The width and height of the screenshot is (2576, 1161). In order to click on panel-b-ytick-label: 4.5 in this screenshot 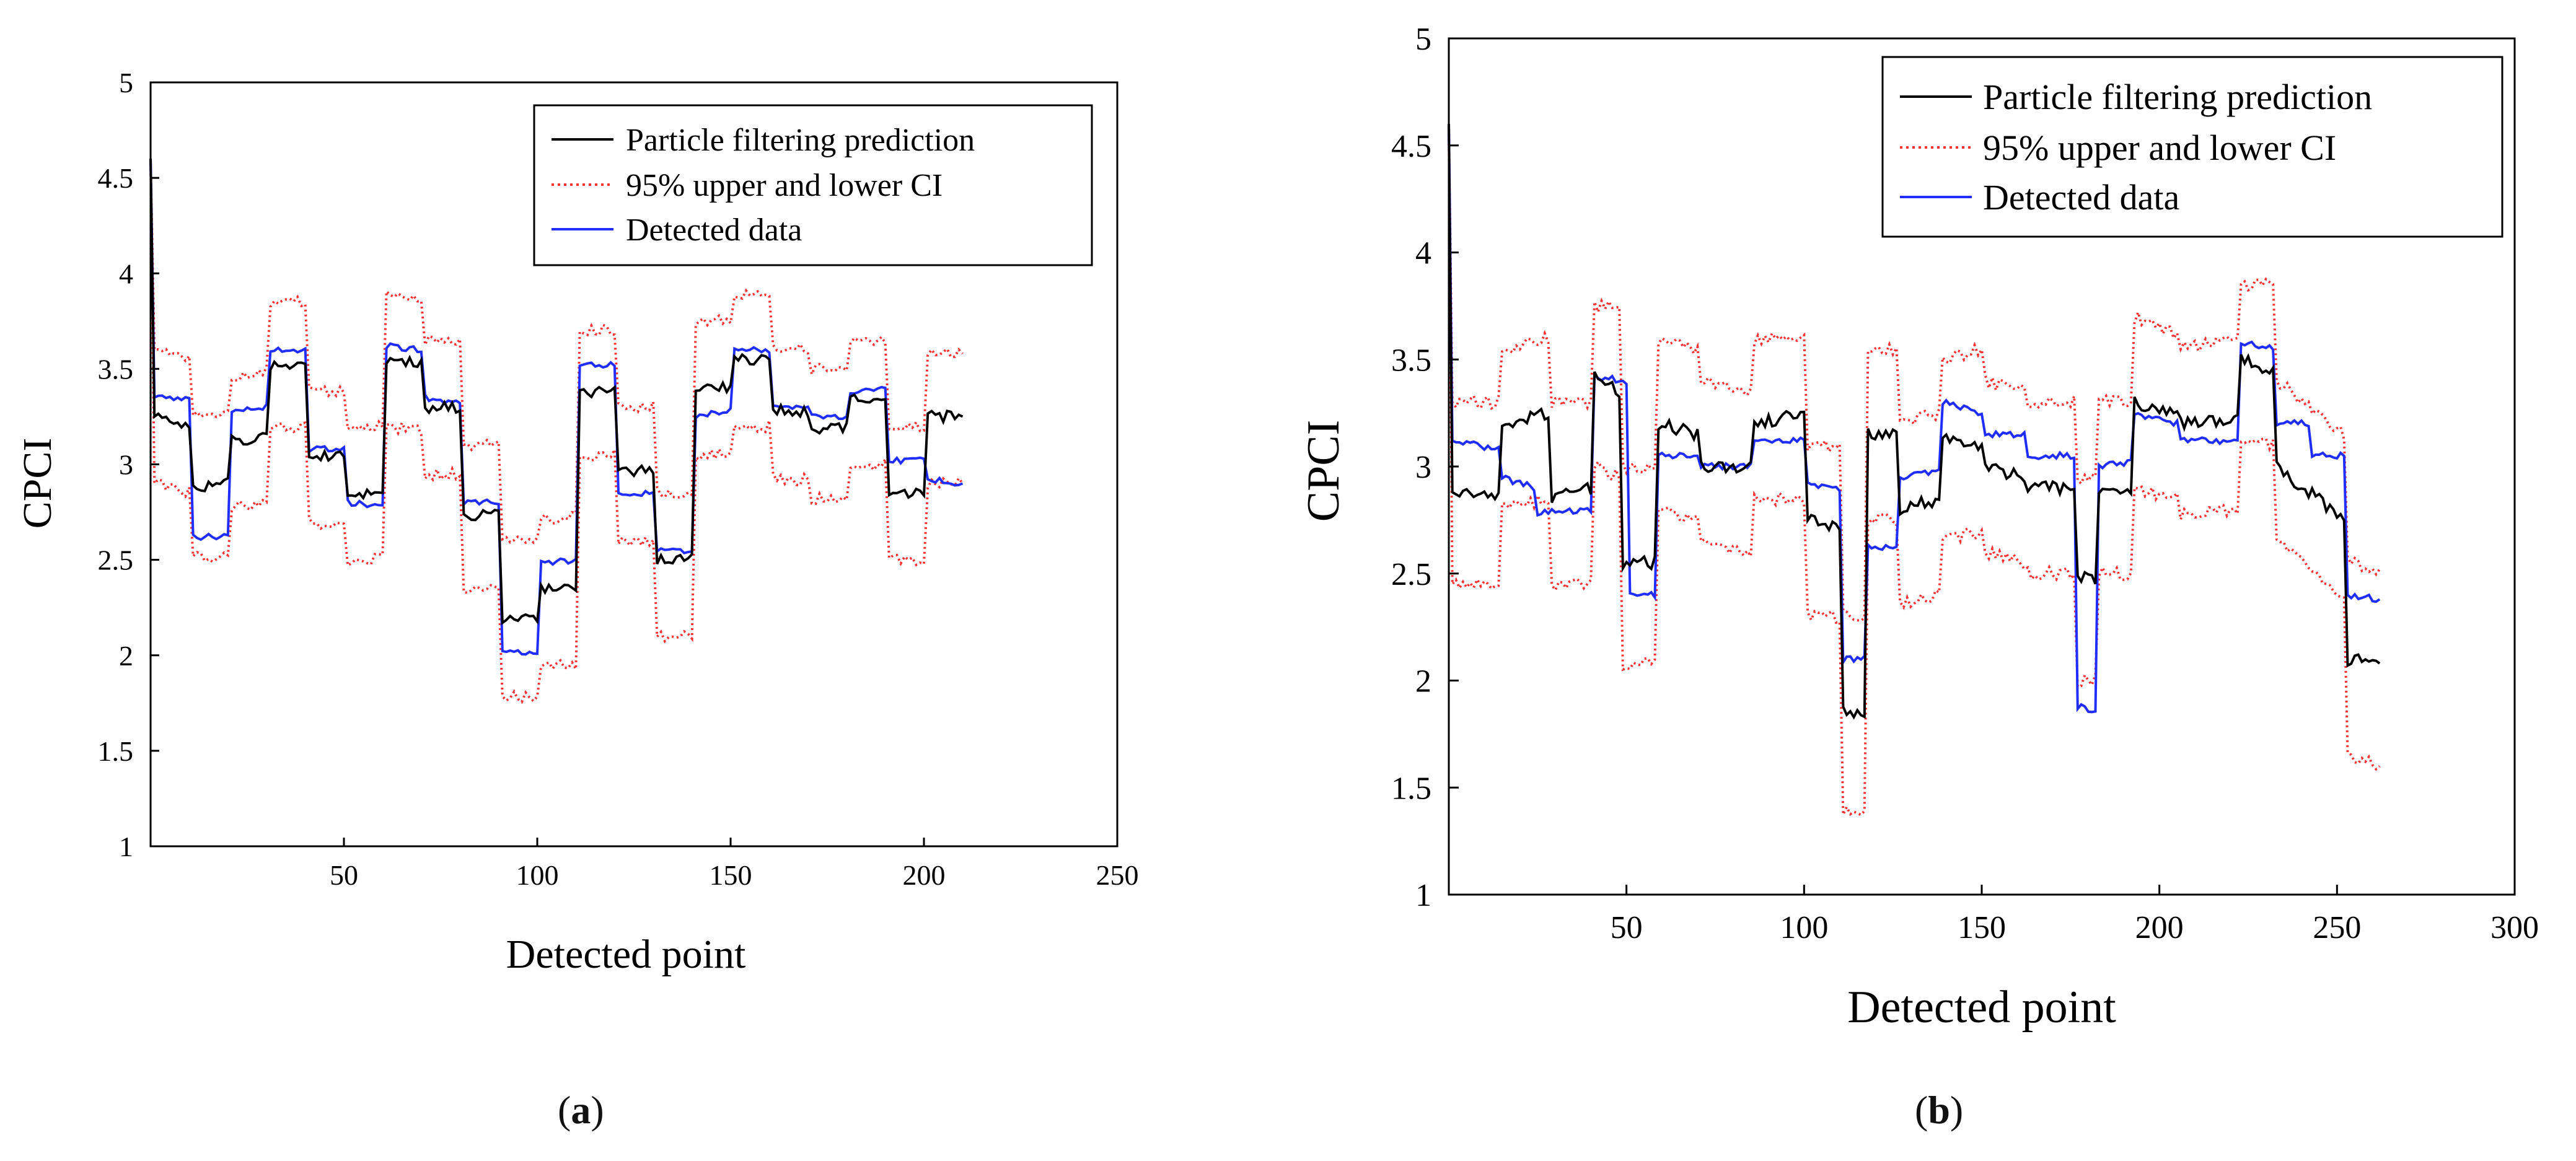, I will do `click(1411, 146)`.